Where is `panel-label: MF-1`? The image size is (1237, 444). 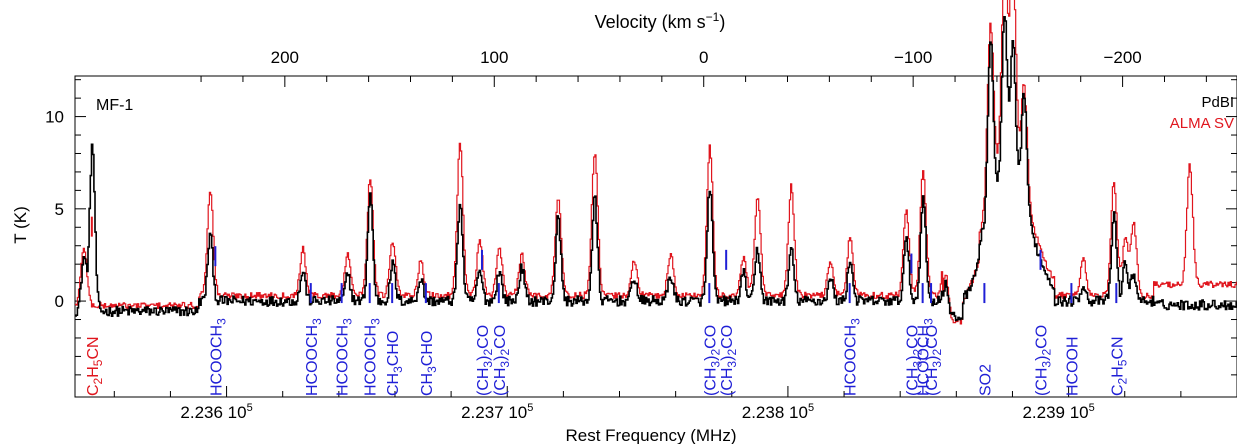
panel-label: MF-1 is located at coordinates (114, 105).